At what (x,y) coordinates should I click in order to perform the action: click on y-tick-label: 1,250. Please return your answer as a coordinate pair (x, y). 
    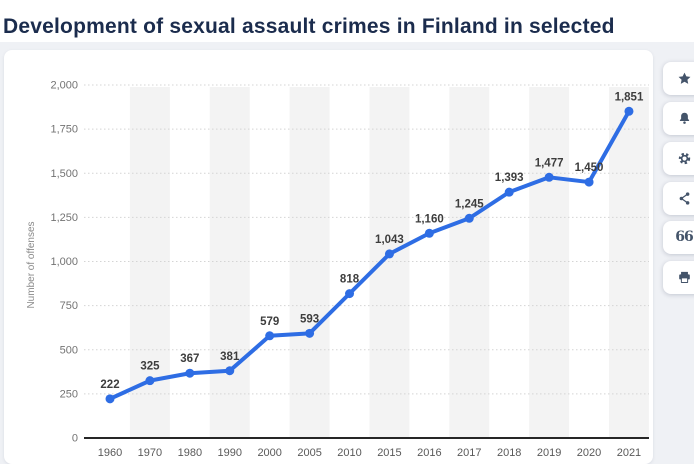
    Looking at the image, I should click on (64, 218).